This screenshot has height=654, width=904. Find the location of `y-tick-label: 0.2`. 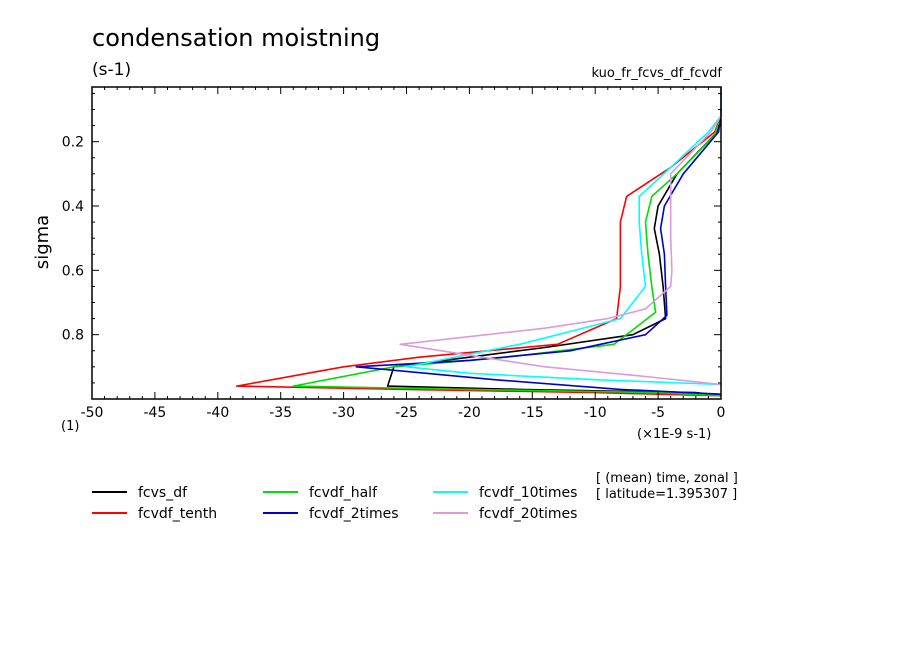

y-tick-label: 0.2 is located at coordinates (73, 143).